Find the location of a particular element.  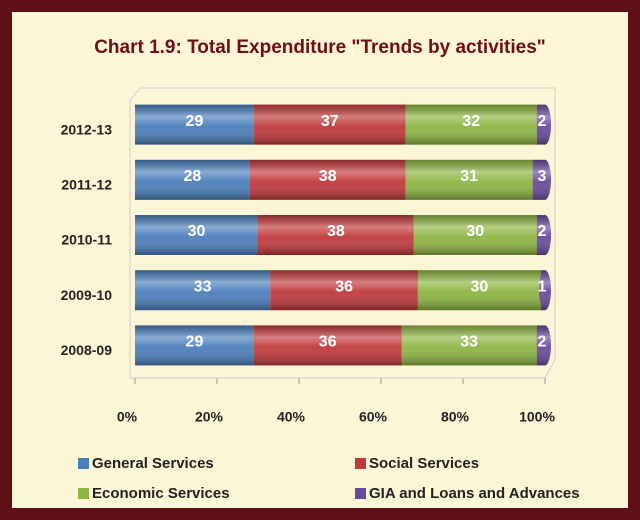

data-label: 1 is located at coordinates (542, 286).